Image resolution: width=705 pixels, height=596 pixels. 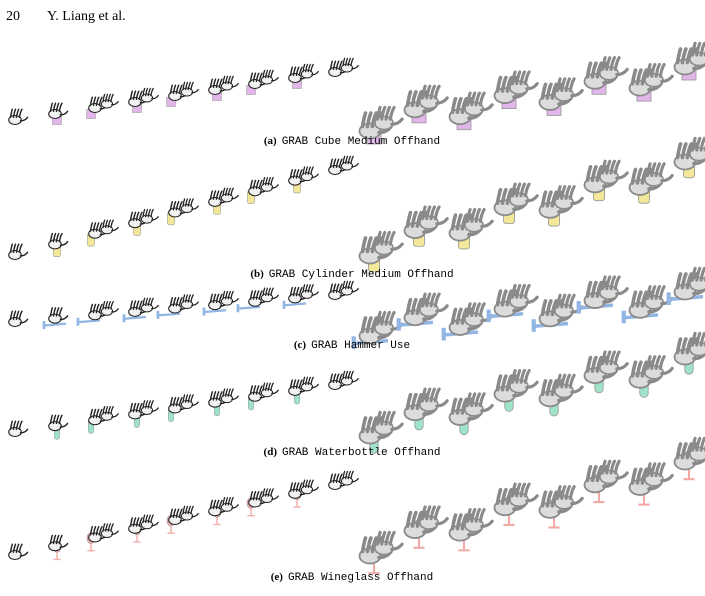 I want to click on caption: (c) GRAB Hammer Use, so click(x=352, y=345).